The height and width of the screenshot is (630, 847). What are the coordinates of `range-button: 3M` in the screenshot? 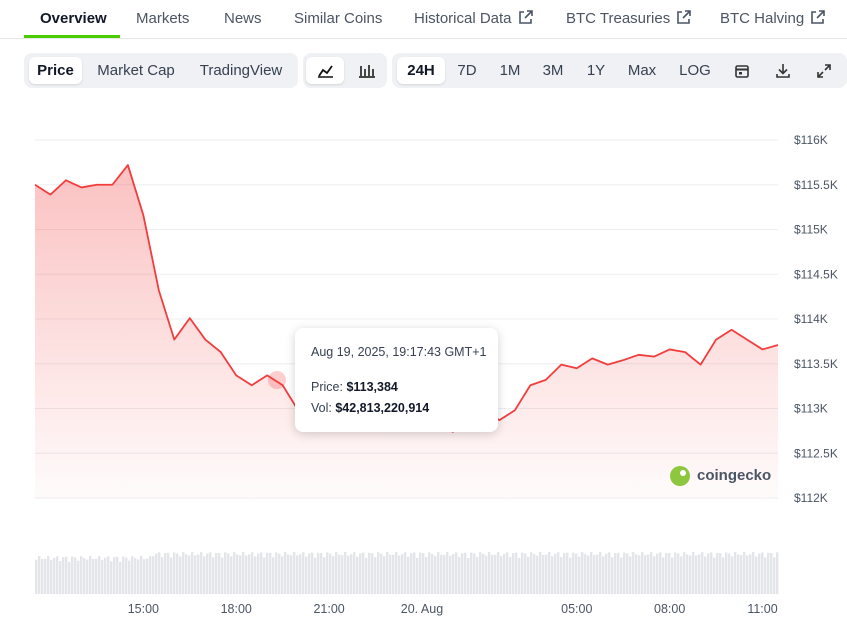 It's located at (553, 70).